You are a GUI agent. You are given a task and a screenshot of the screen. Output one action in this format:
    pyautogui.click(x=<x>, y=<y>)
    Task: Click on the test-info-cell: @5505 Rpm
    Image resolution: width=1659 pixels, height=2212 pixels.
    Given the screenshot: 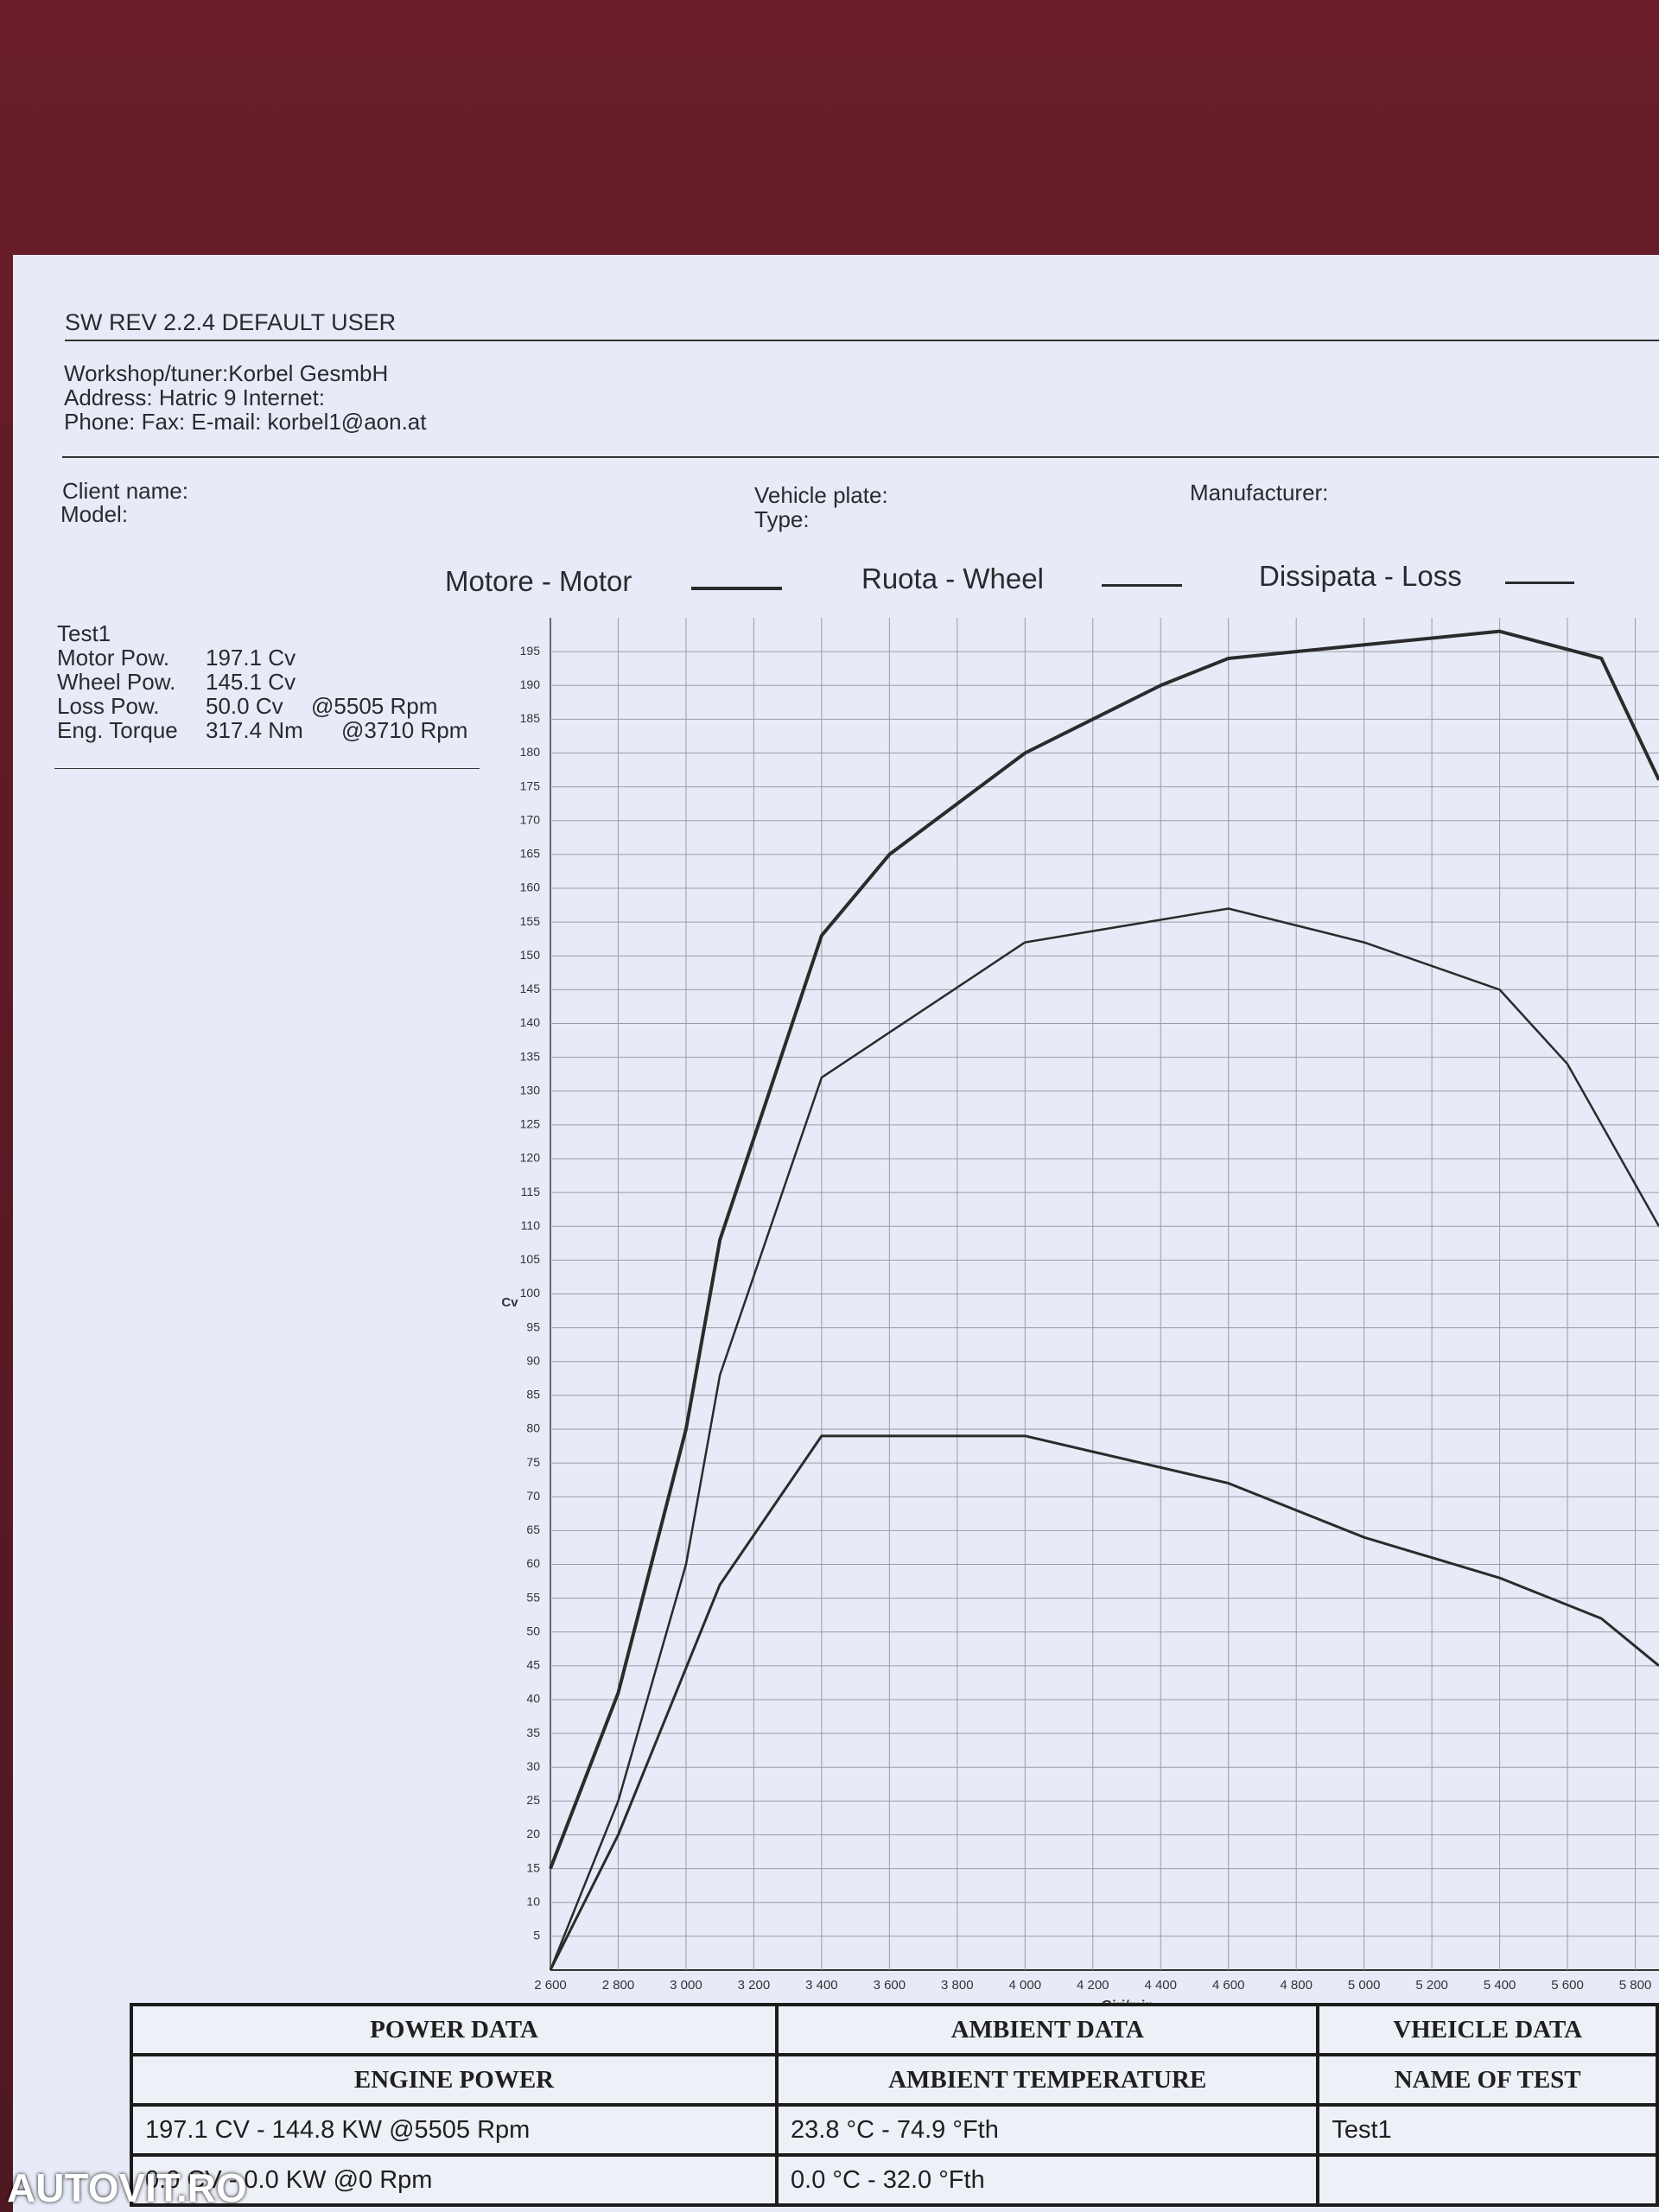 What is the action you would take?
    pyautogui.click(x=374, y=706)
    